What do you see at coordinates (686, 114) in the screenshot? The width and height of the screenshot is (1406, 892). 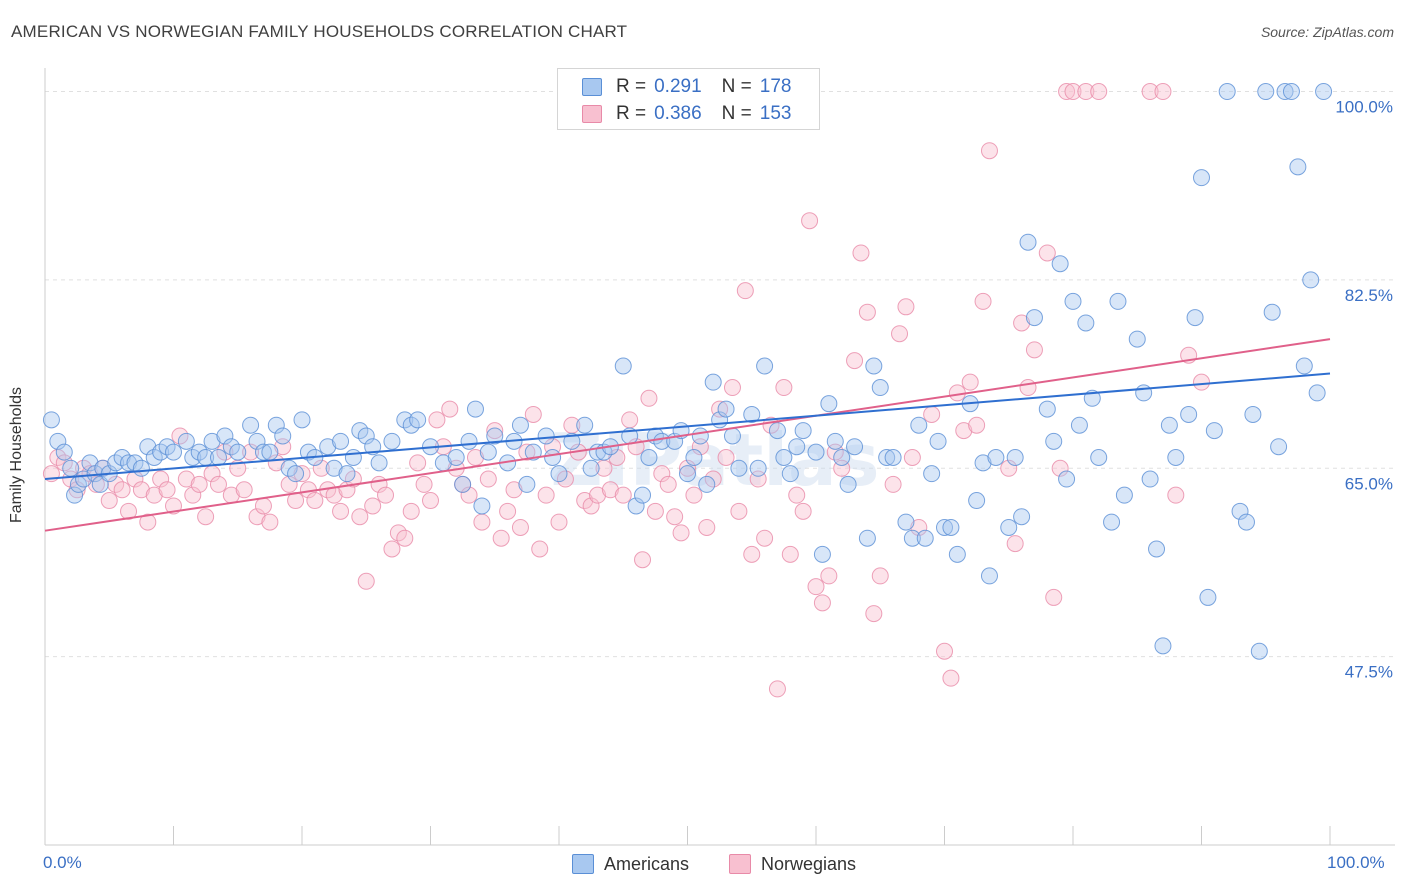 I see `legend-row-norwegians: R = 0.386 N = 153` at bounding box center [686, 114].